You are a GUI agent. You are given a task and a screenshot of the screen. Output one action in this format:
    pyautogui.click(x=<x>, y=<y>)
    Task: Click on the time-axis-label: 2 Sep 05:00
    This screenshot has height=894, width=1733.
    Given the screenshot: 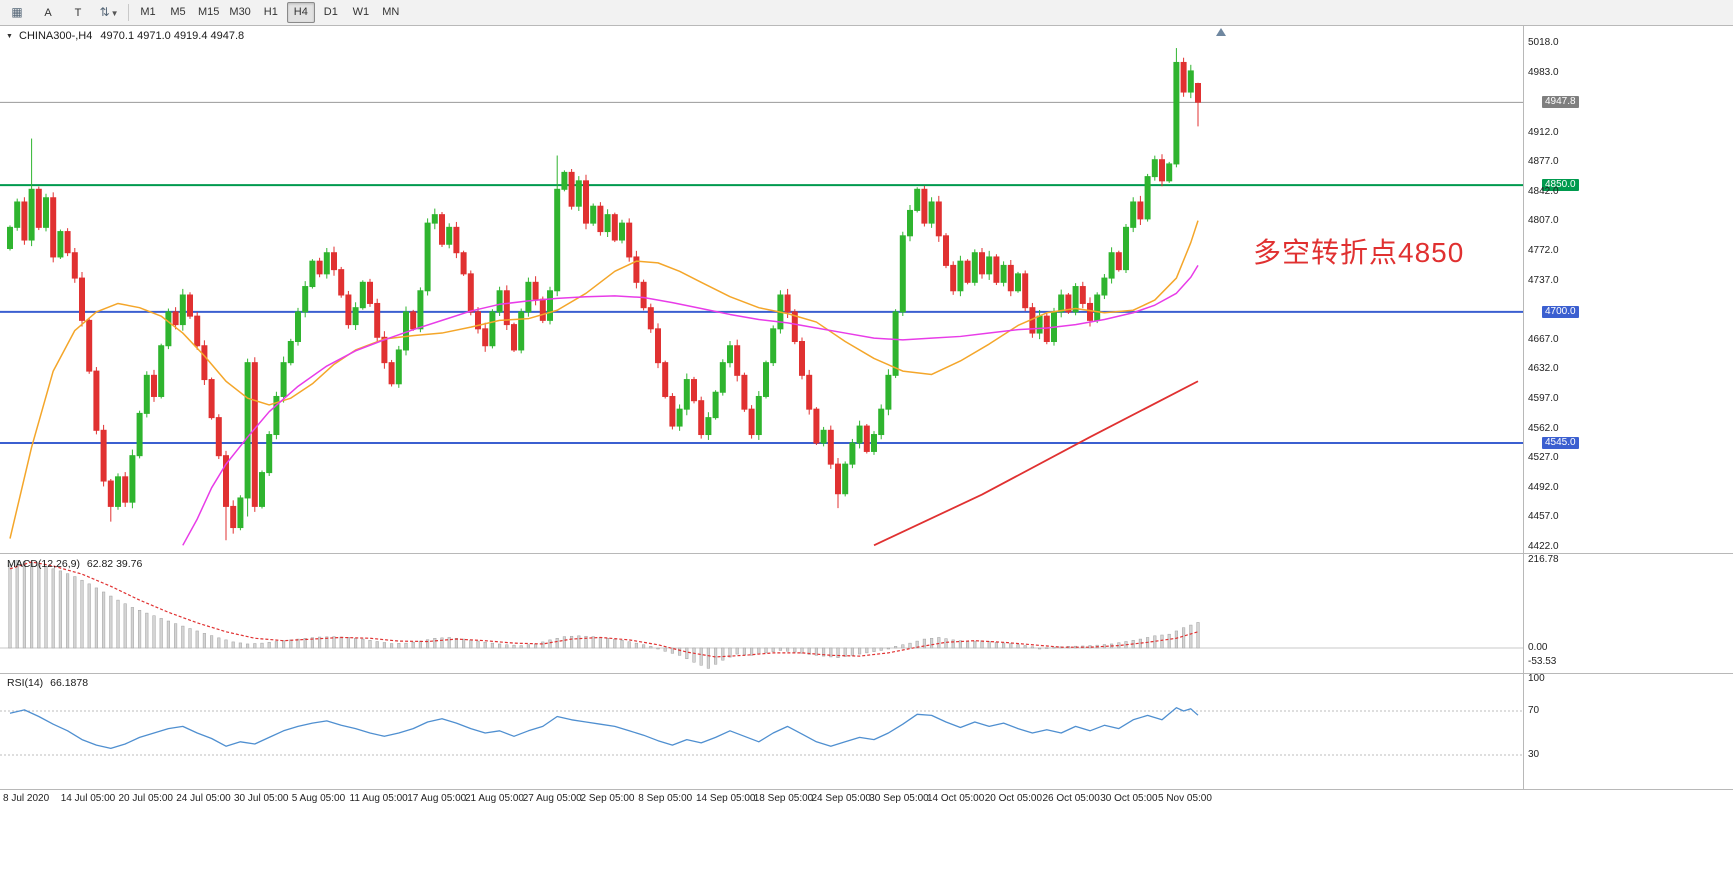 What is the action you would take?
    pyautogui.click(x=607, y=798)
    